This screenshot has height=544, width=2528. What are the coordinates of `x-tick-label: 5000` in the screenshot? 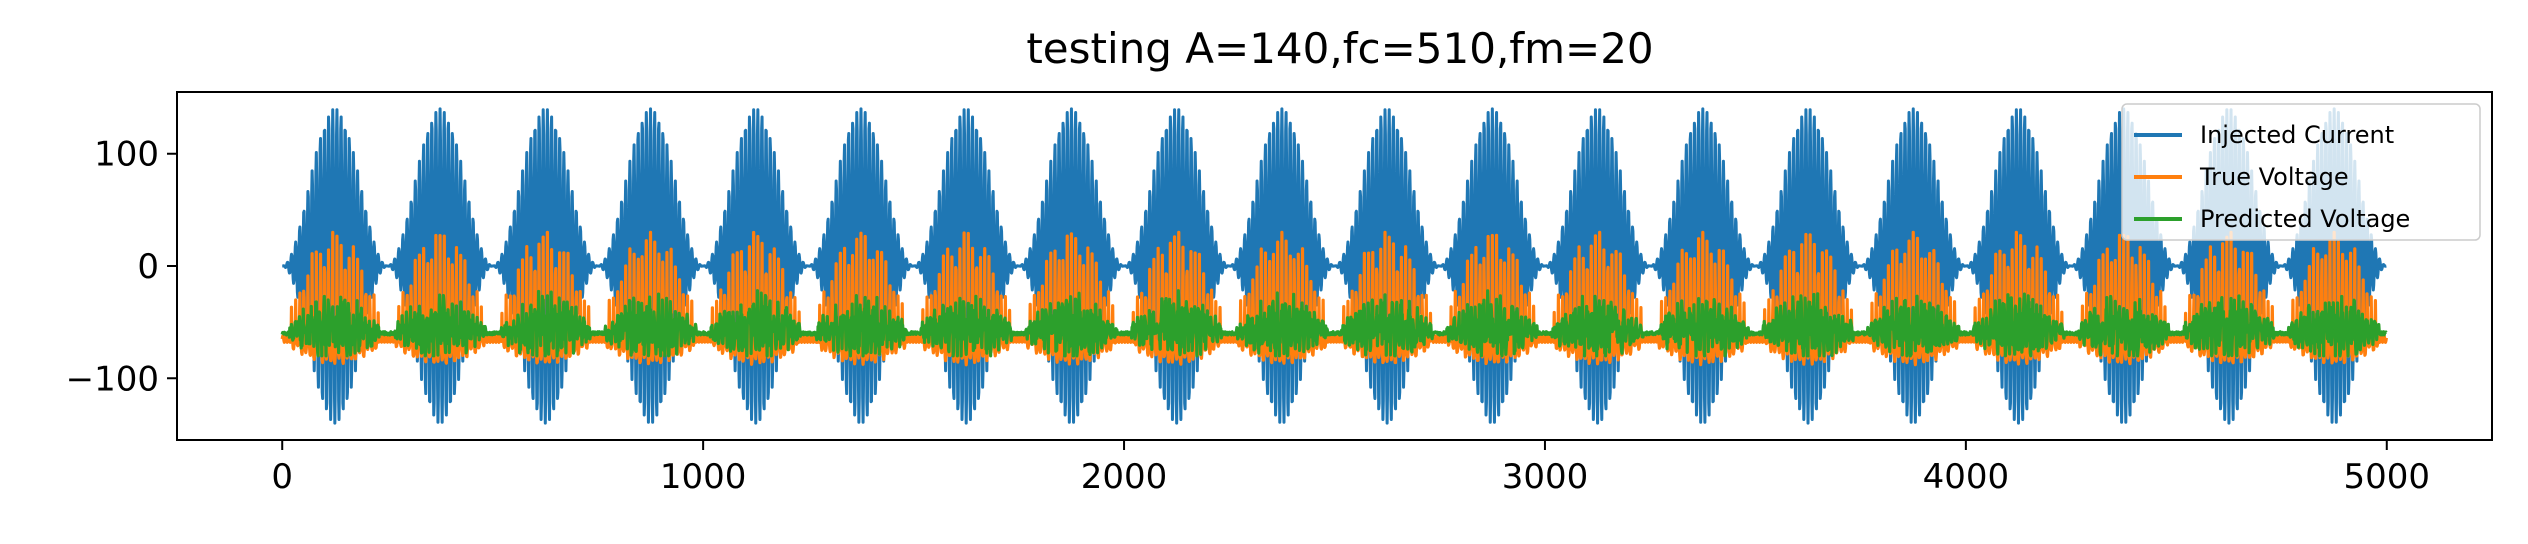 It's located at (2387, 477).